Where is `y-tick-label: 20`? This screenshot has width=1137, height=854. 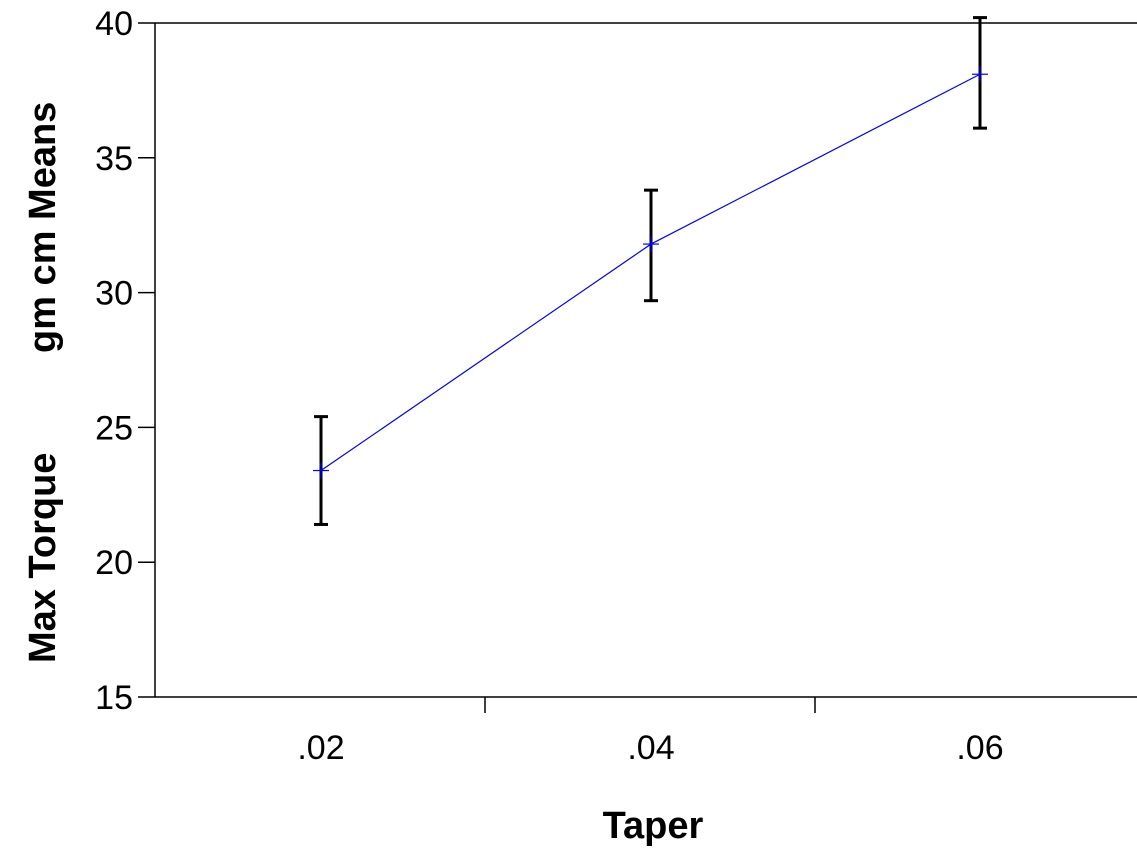
y-tick-label: 20 is located at coordinates (114, 563).